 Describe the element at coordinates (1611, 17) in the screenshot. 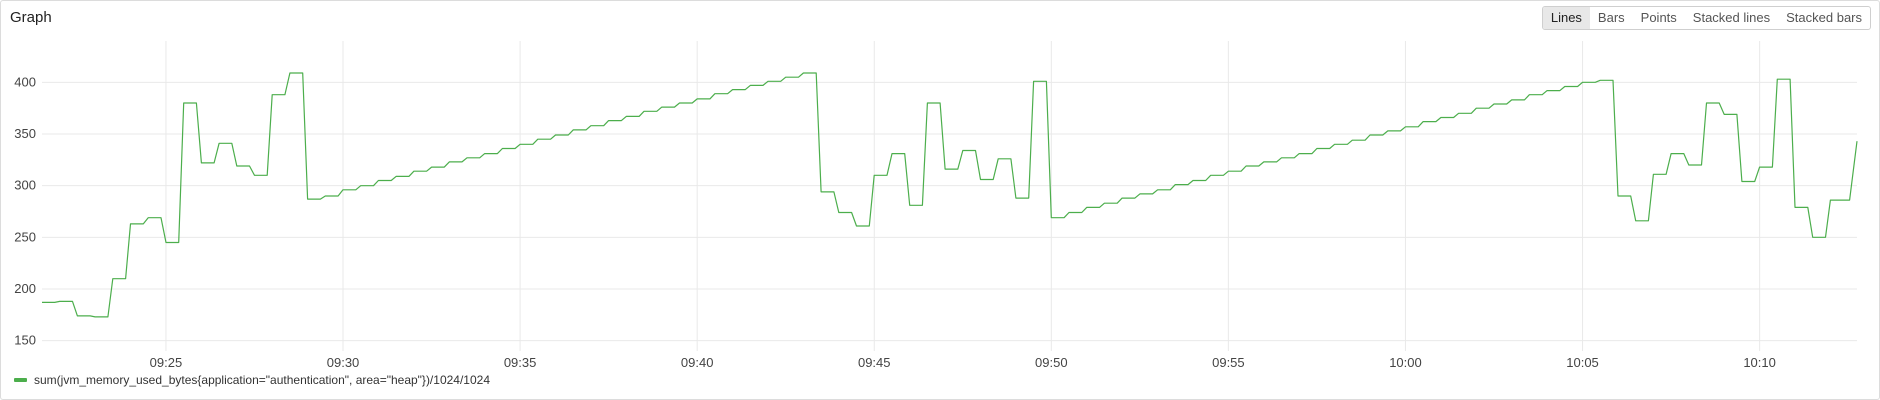

I see `mode-bars-button: Bars` at that location.